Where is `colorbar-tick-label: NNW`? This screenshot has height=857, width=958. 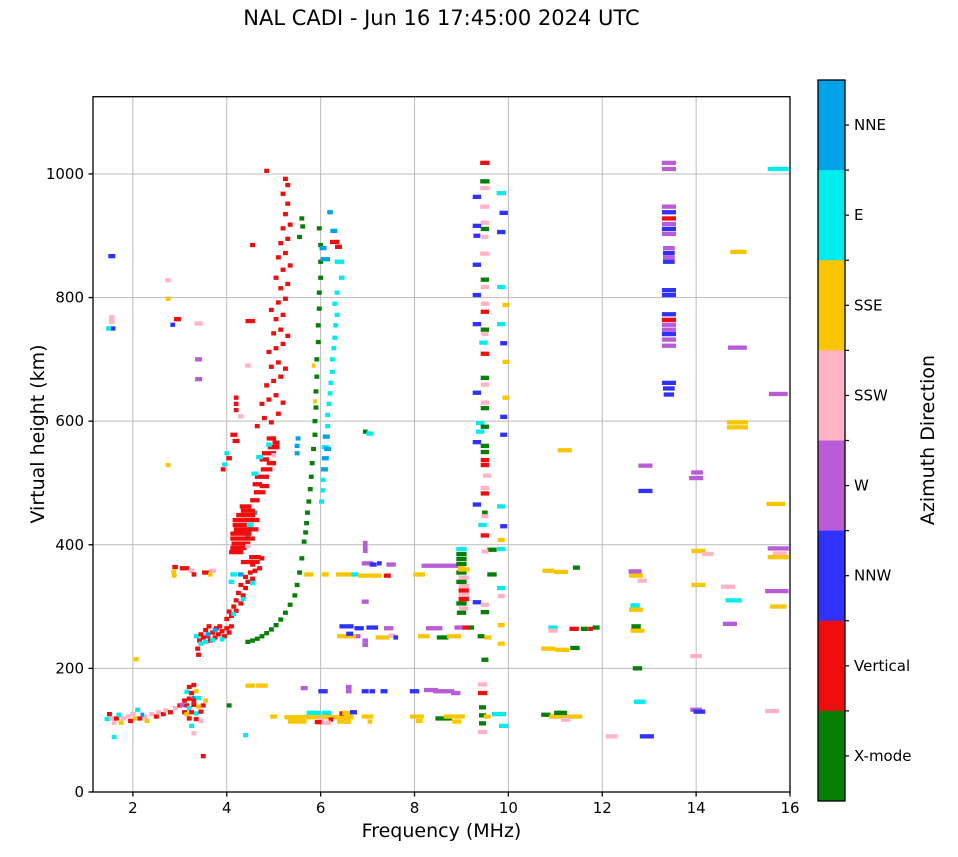 colorbar-tick-label: NNW is located at coordinates (872, 576).